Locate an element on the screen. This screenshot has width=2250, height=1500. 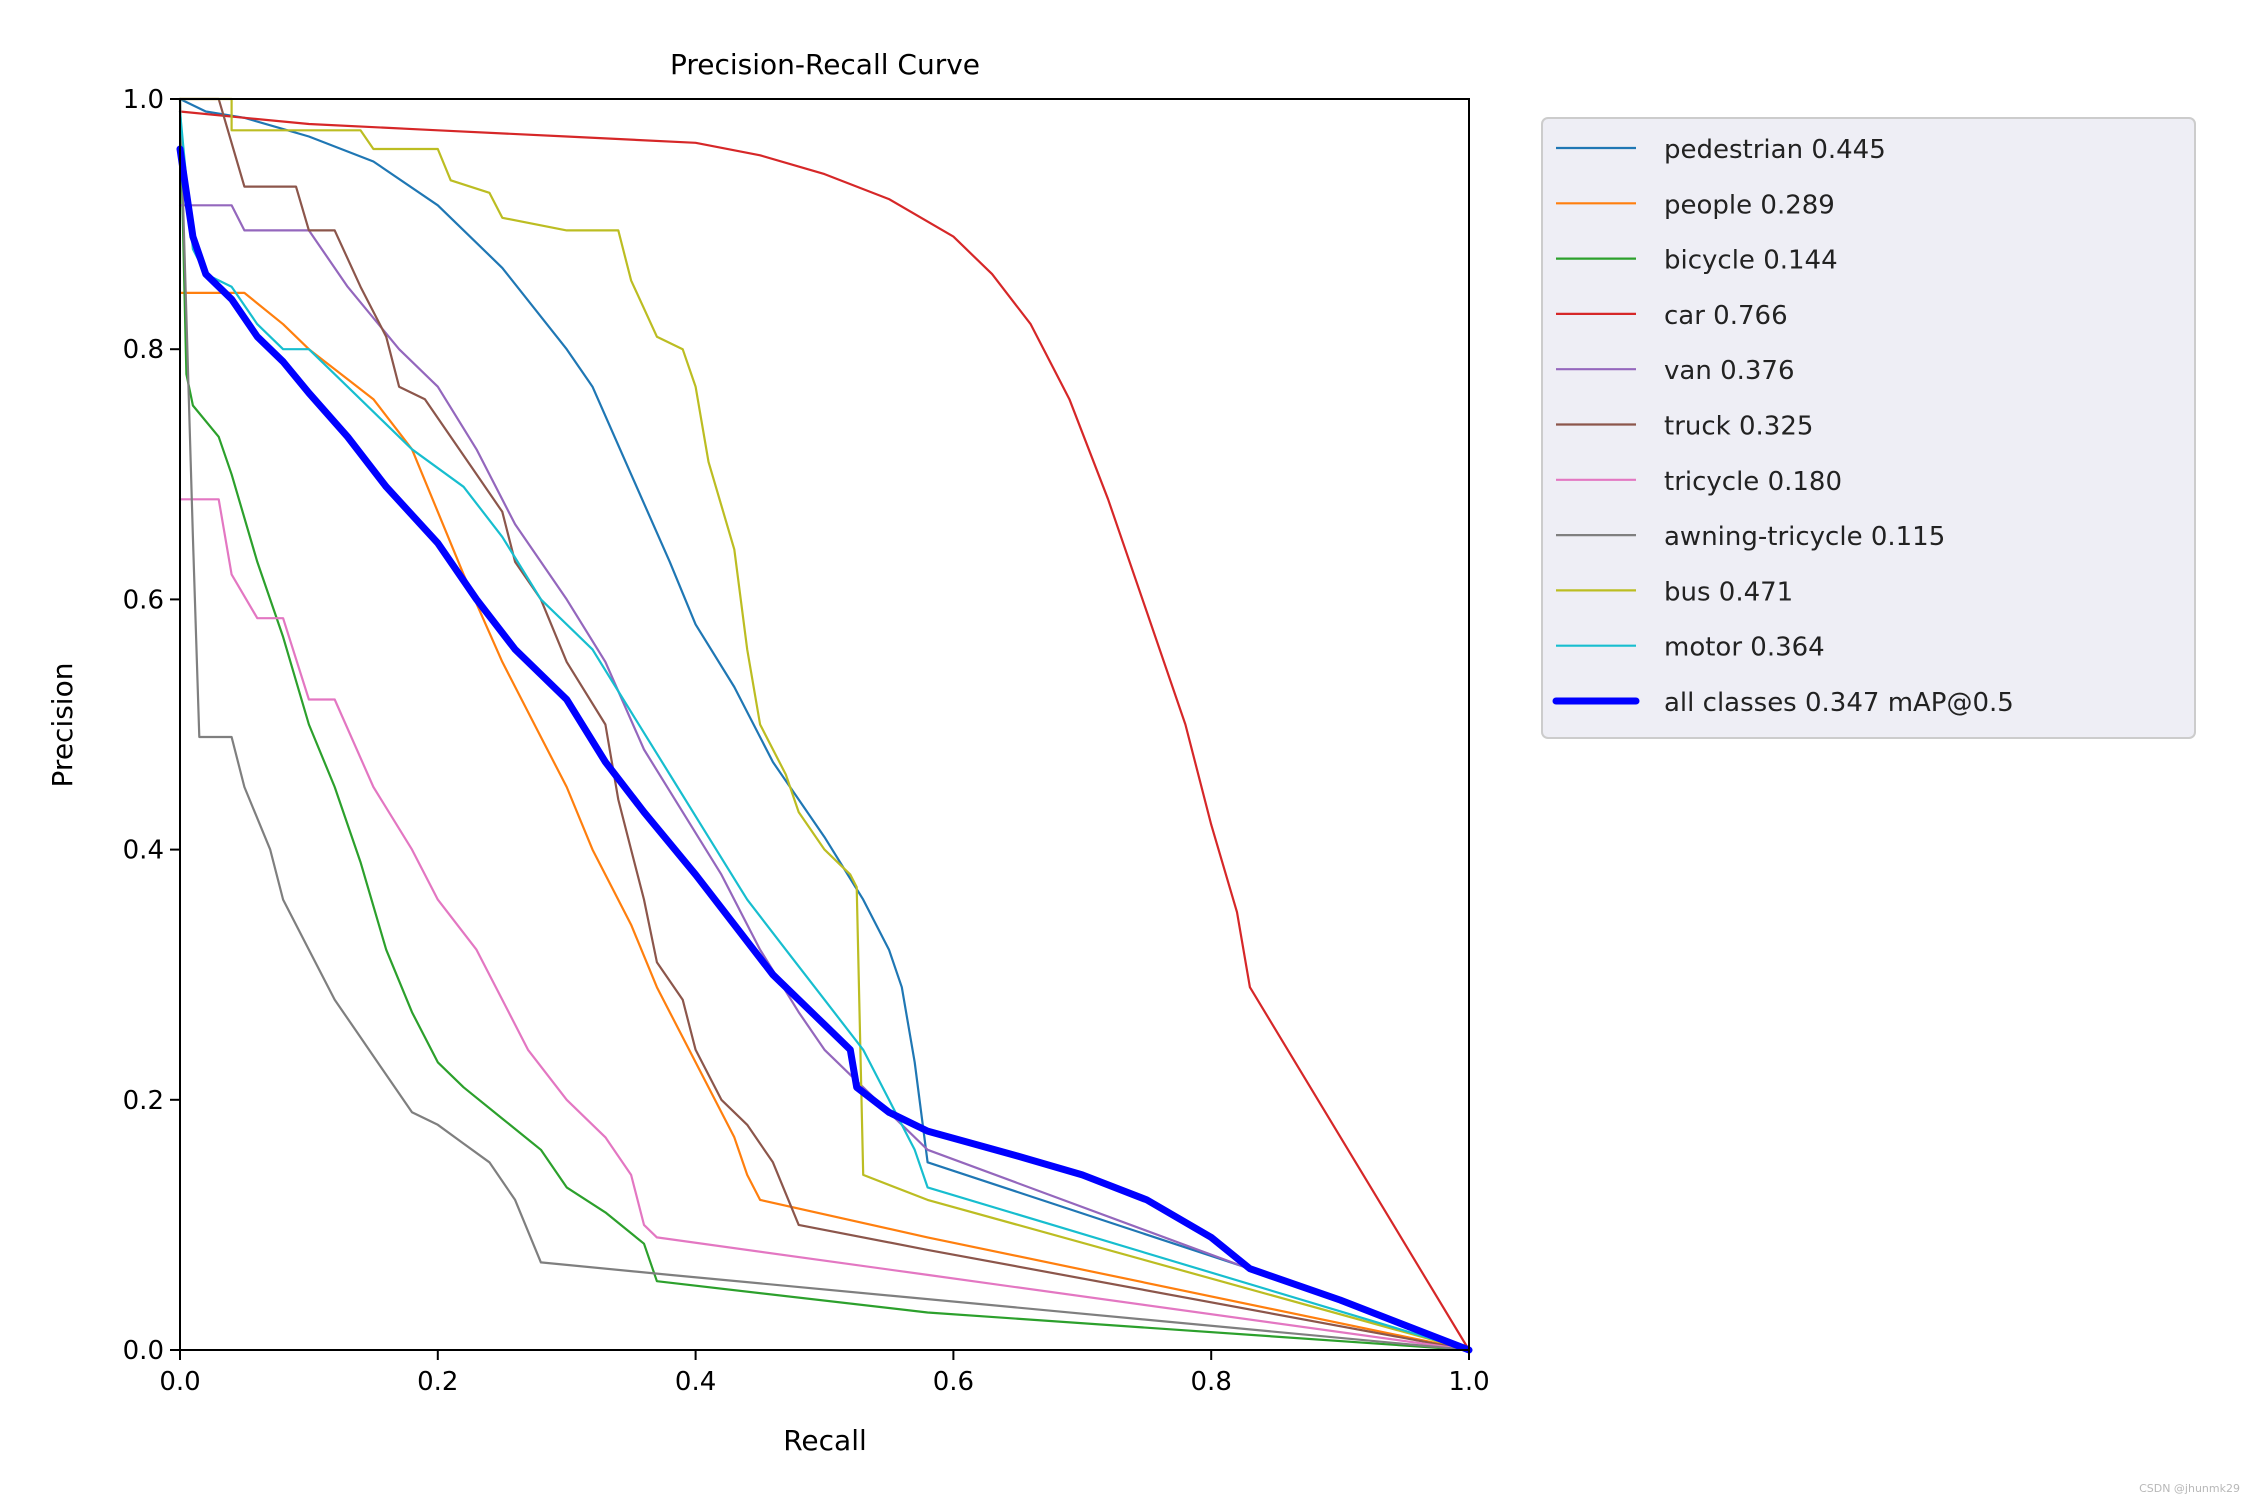
legend-label-car: car 0.766 is located at coordinates (1726, 316).